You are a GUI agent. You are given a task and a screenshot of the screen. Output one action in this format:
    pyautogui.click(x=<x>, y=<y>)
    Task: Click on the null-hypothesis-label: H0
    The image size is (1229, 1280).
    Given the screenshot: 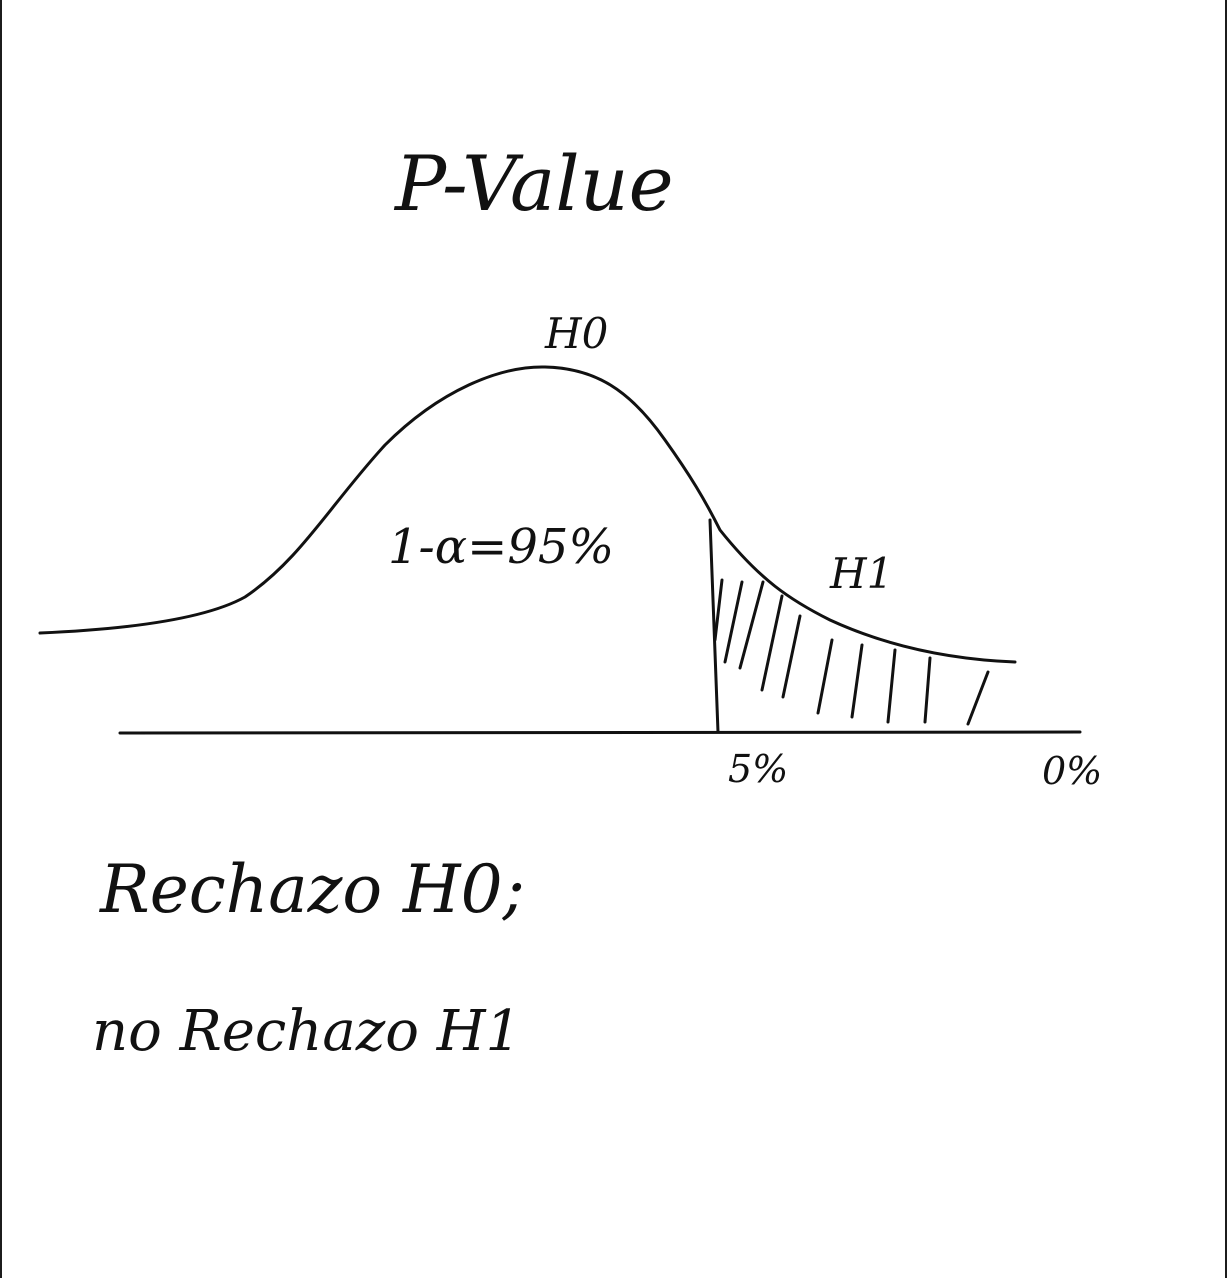 What is the action you would take?
    pyautogui.click(x=576, y=333)
    